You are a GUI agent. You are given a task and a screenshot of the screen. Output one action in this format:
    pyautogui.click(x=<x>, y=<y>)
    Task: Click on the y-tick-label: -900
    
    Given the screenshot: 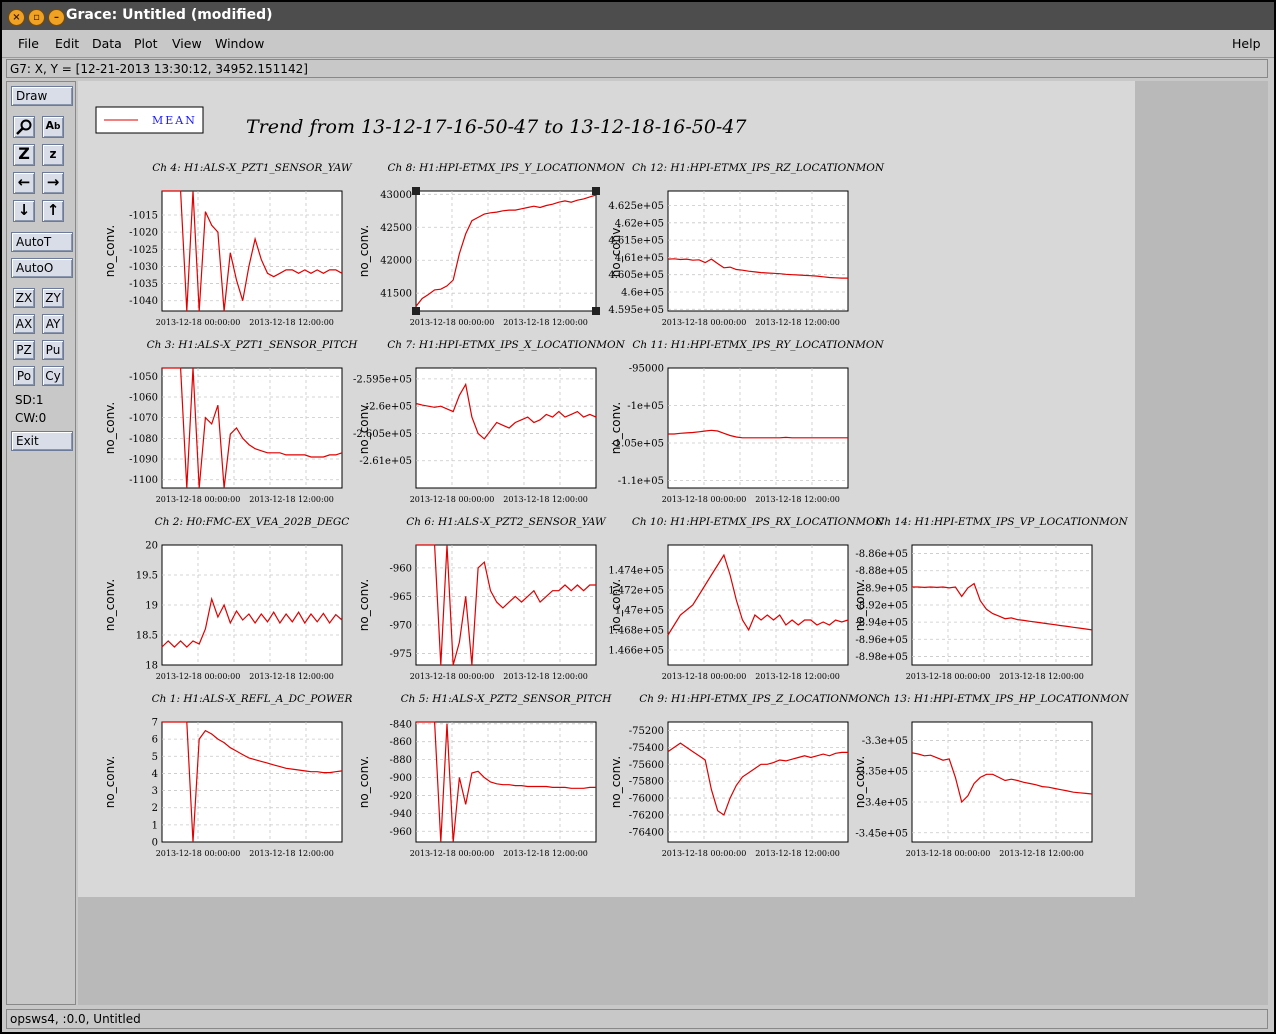 What is the action you would take?
    pyautogui.click(x=401, y=778)
    